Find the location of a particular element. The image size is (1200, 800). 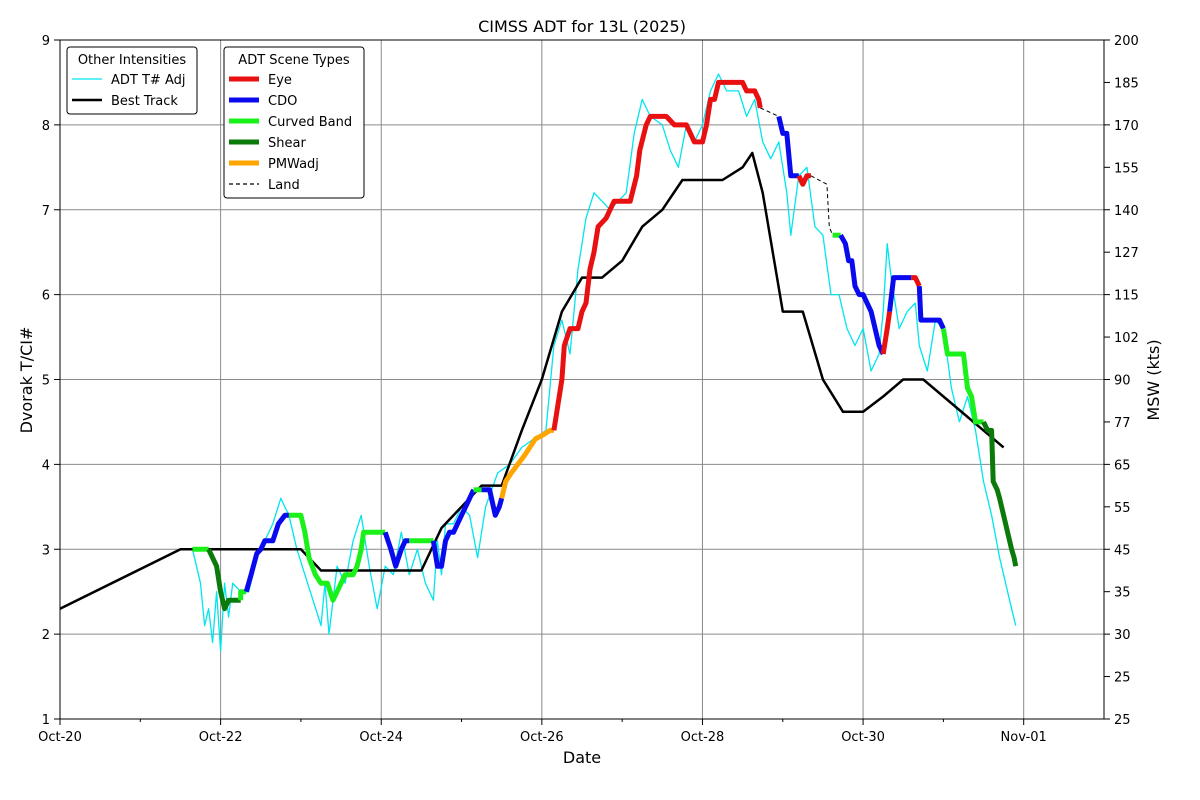

x-tick-label: Oct-24 is located at coordinates (381, 737).